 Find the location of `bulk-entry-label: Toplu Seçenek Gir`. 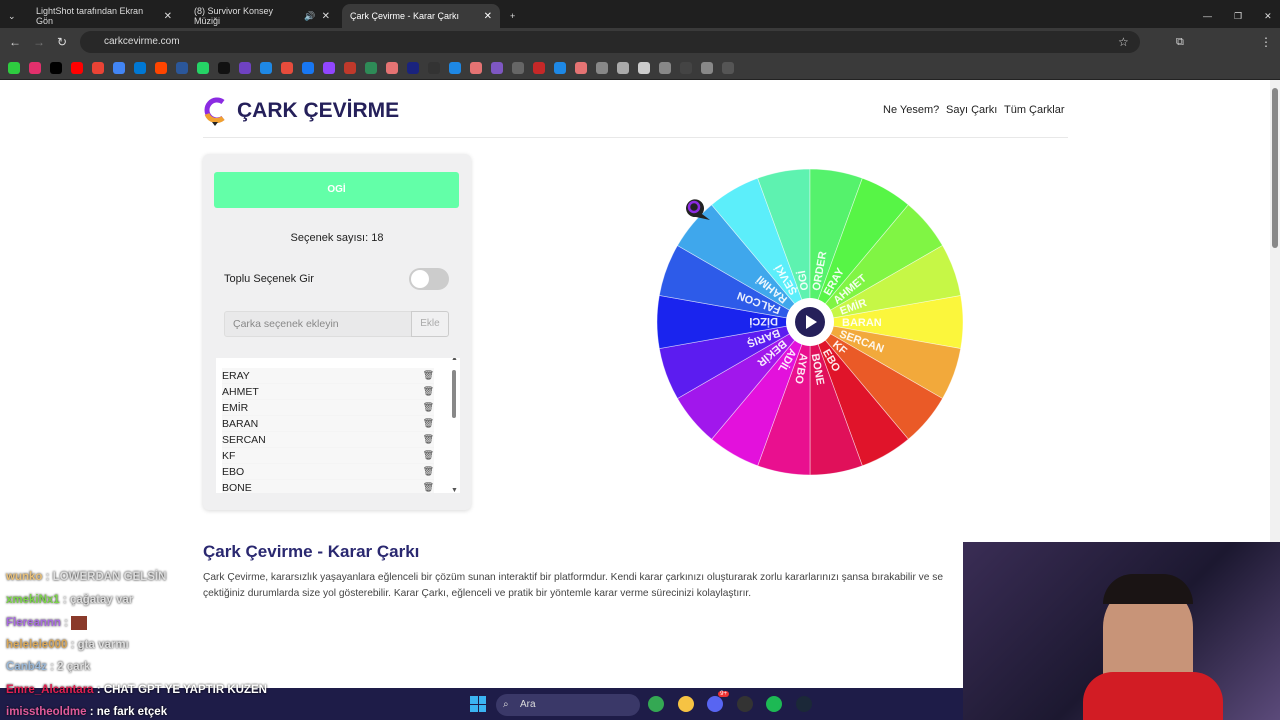

bulk-entry-label: Toplu Seçenek Gir is located at coordinates (269, 279).